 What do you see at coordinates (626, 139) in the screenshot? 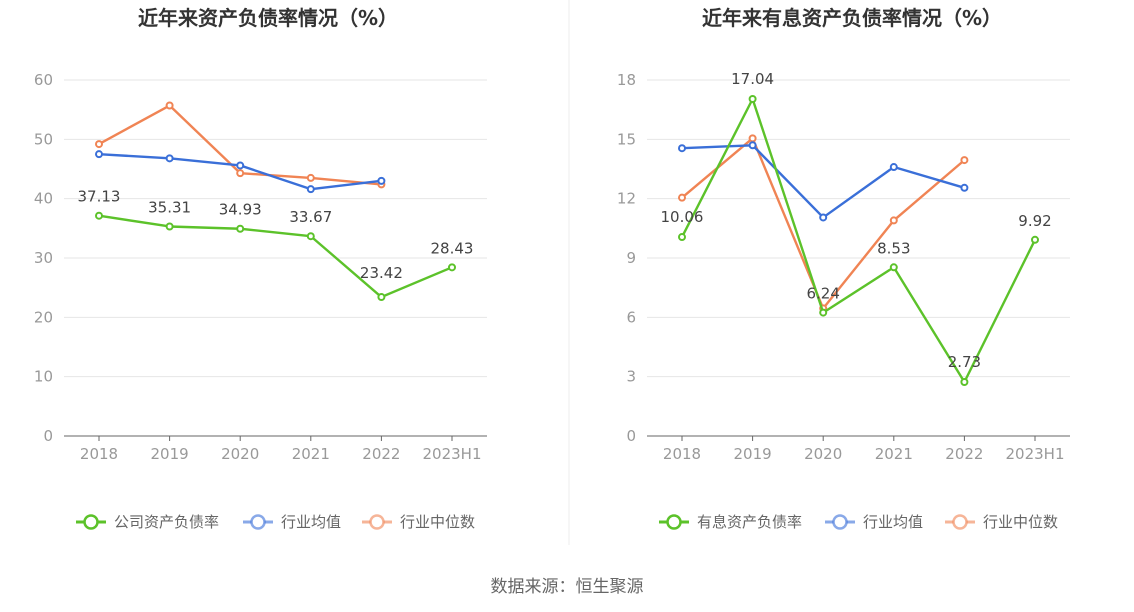
I see `y-tick-label: 15` at bounding box center [626, 139].